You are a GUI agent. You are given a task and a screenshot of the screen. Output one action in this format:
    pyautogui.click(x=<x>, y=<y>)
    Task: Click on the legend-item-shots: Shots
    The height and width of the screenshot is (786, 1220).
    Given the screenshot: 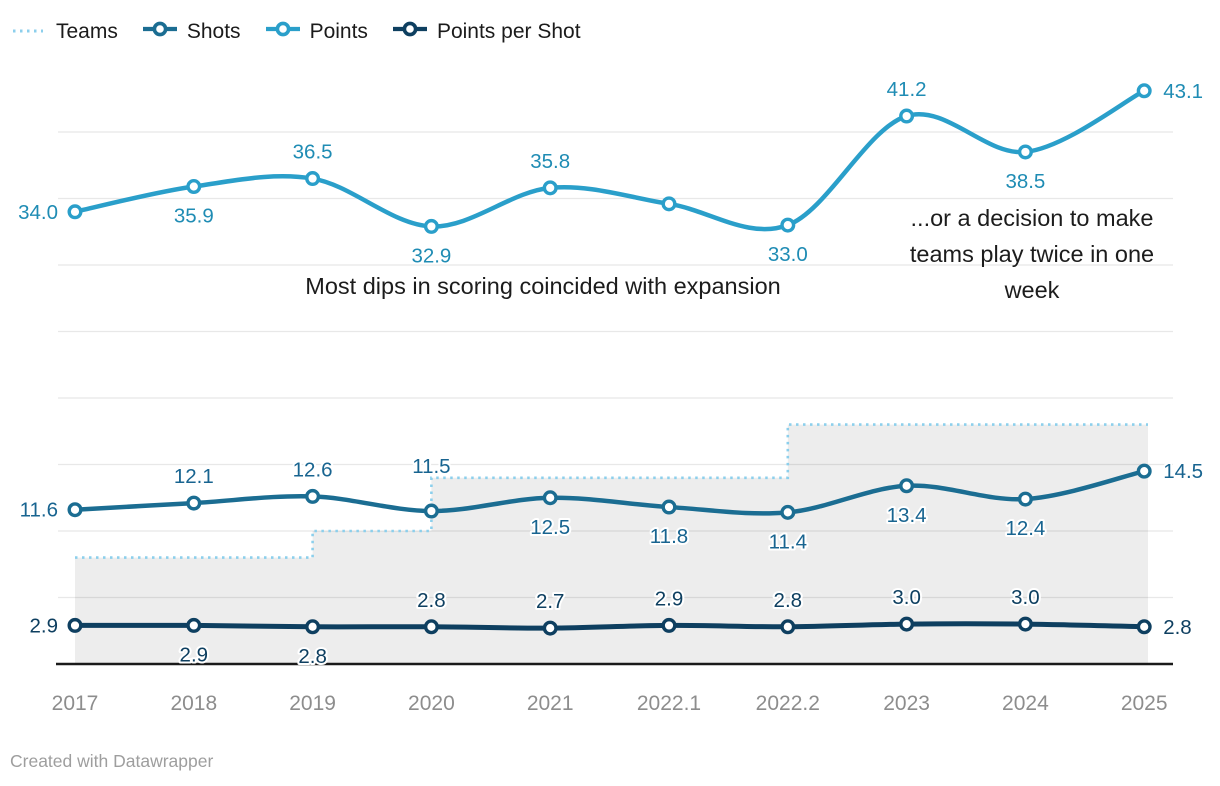 What is the action you would take?
    pyautogui.click(x=191, y=31)
    